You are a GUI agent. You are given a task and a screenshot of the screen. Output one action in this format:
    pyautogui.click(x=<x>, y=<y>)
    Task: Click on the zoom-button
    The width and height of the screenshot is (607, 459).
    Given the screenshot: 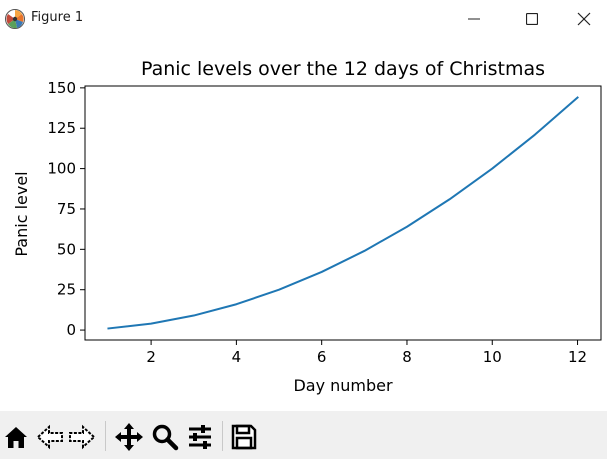 What is the action you would take?
    pyautogui.click(x=165, y=437)
    